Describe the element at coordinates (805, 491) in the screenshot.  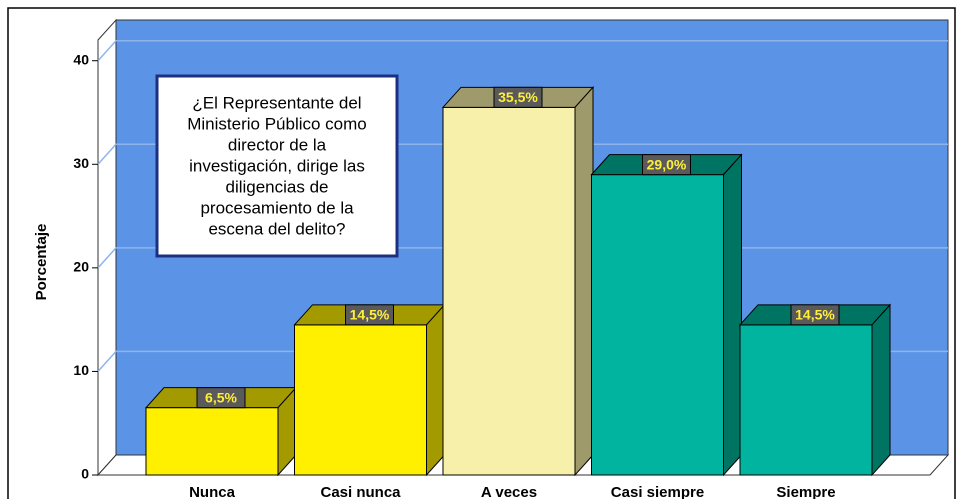
I see `x-tick-label: Siempre` at that location.